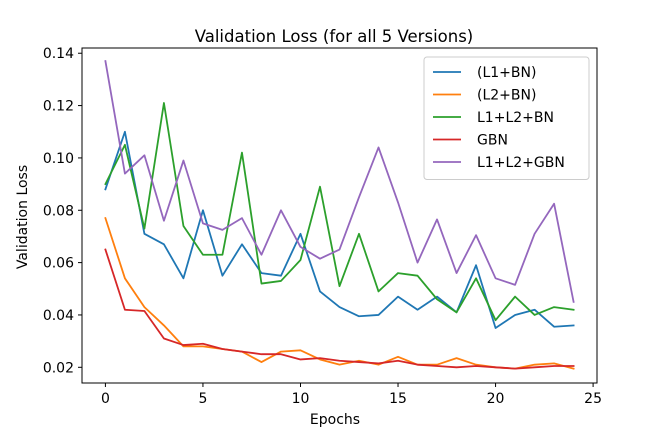 The image size is (654, 436). I want to click on legend-label: L1+L2+BN, so click(515, 118).